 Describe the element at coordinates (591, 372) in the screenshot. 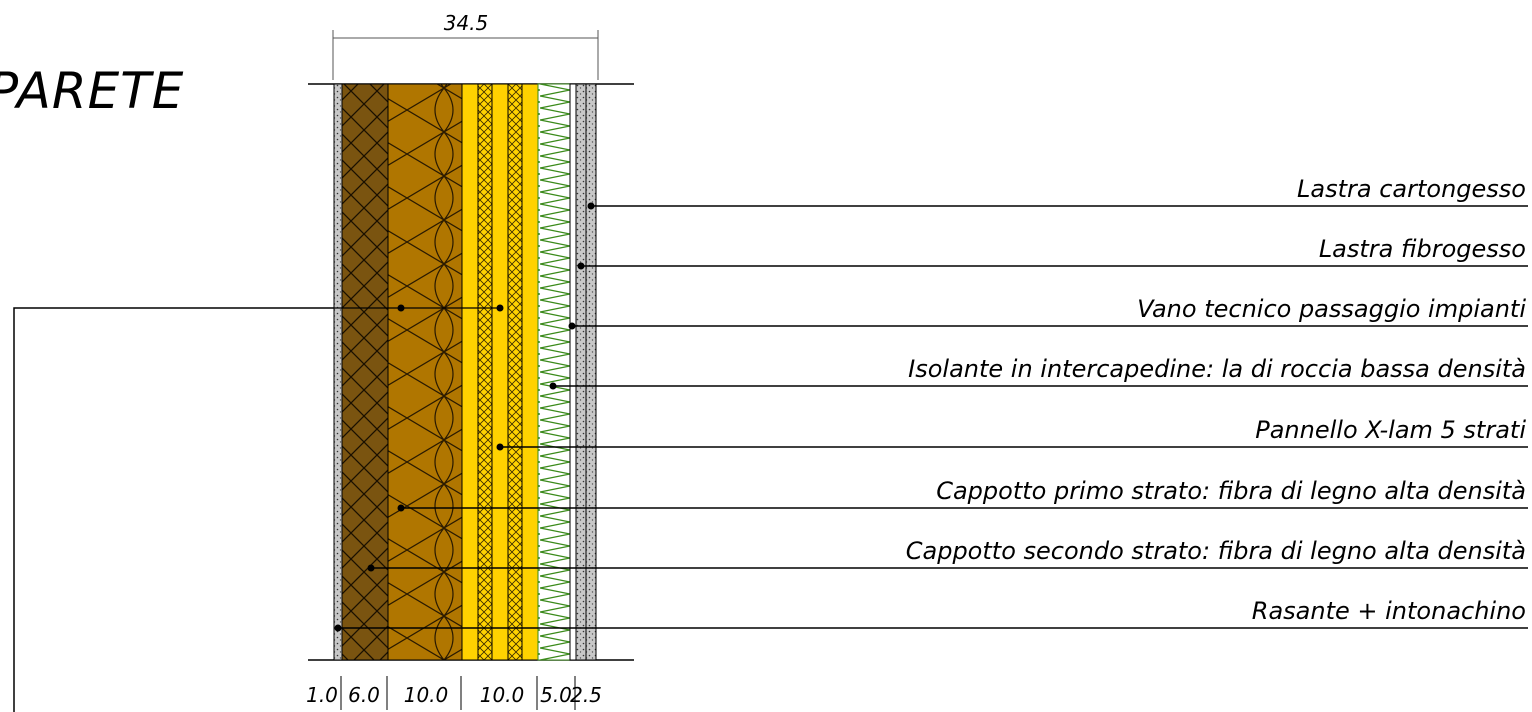

I see `layer-cartongesso` at that location.